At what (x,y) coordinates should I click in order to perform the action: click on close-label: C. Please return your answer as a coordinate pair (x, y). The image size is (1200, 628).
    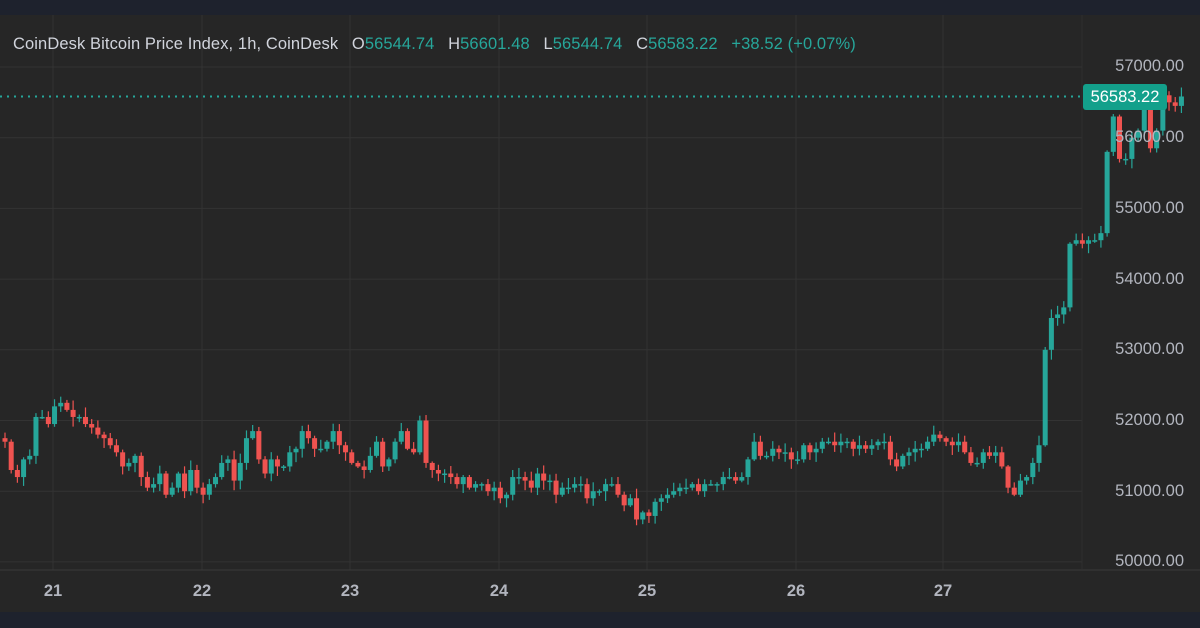
    Looking at the image, I should click on (642, 44).